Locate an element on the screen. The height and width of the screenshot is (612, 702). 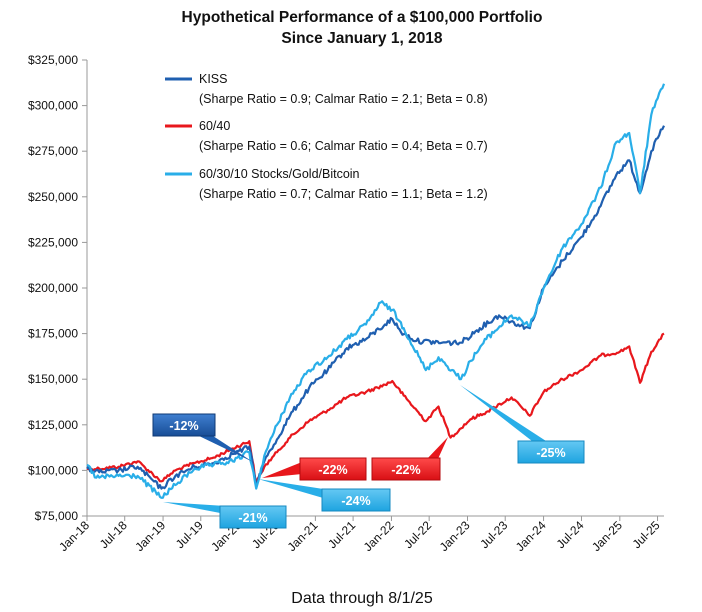
footnote: Data through 8/1/25 is located at coordinates (362, 598).